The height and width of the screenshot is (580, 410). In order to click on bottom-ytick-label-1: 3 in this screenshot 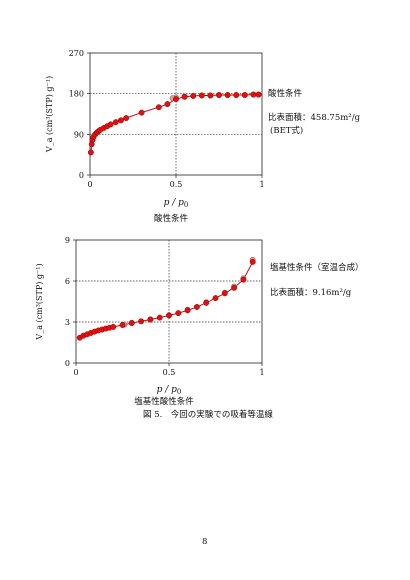, I will do `click(67, 322)`.